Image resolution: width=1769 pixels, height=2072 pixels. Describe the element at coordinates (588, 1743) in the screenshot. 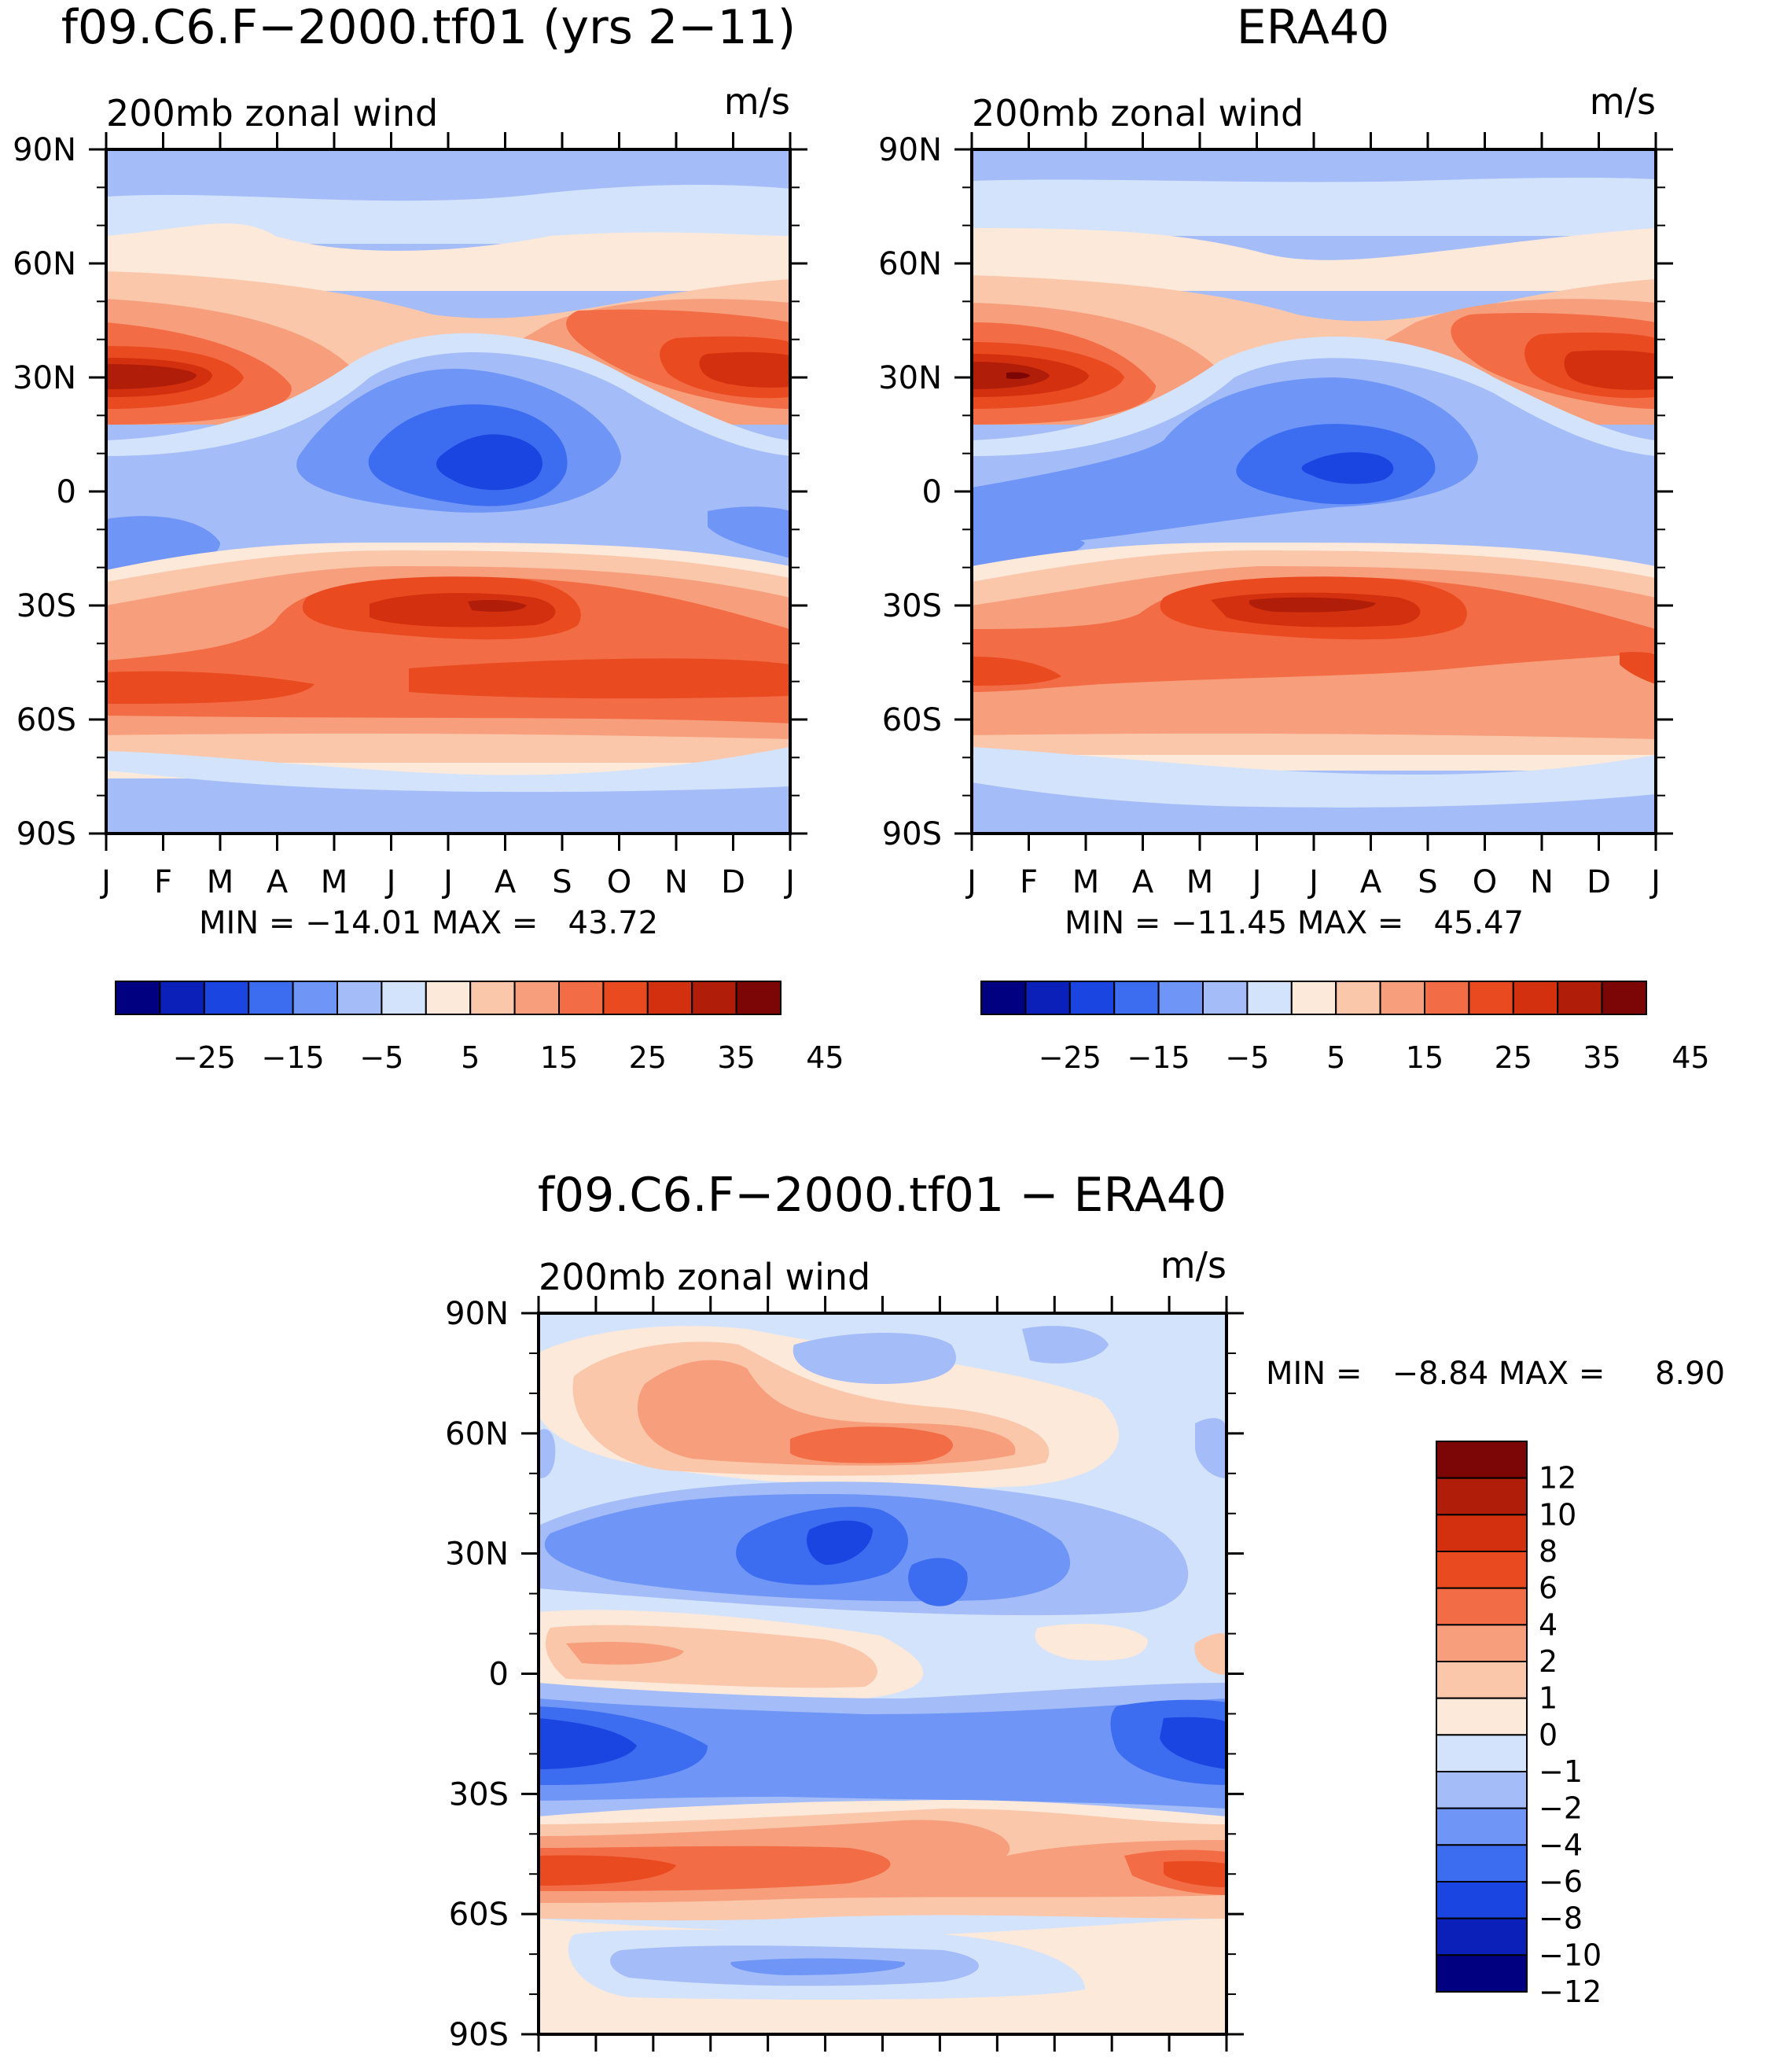

I see `sh-darker-left` at that location.